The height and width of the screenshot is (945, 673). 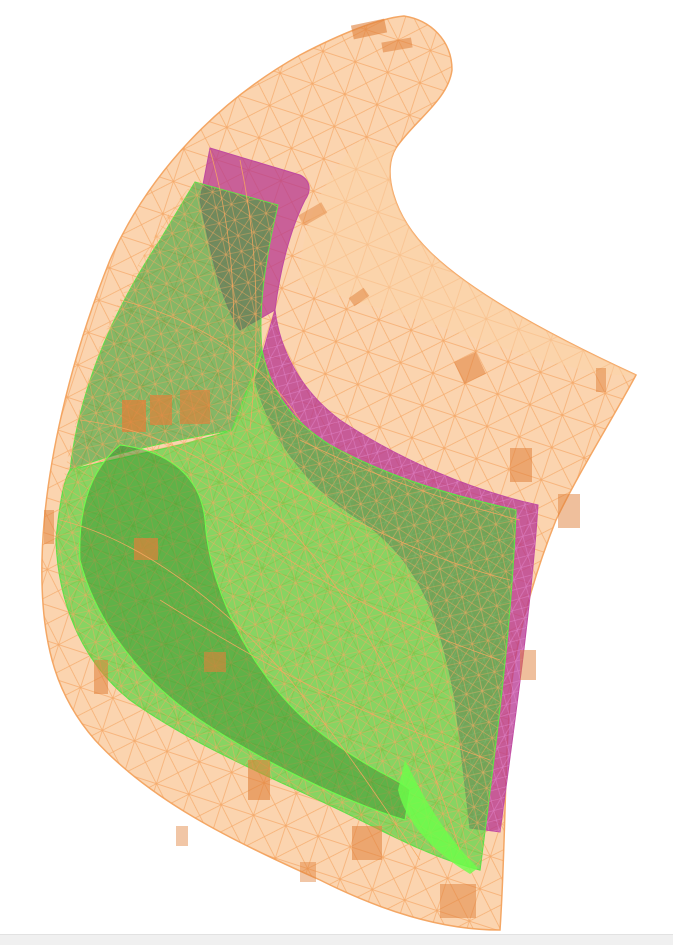 What do you see at coordinates (336, 939) in the screenshot?
I see `status-strip` at bounding box center [336, 939].